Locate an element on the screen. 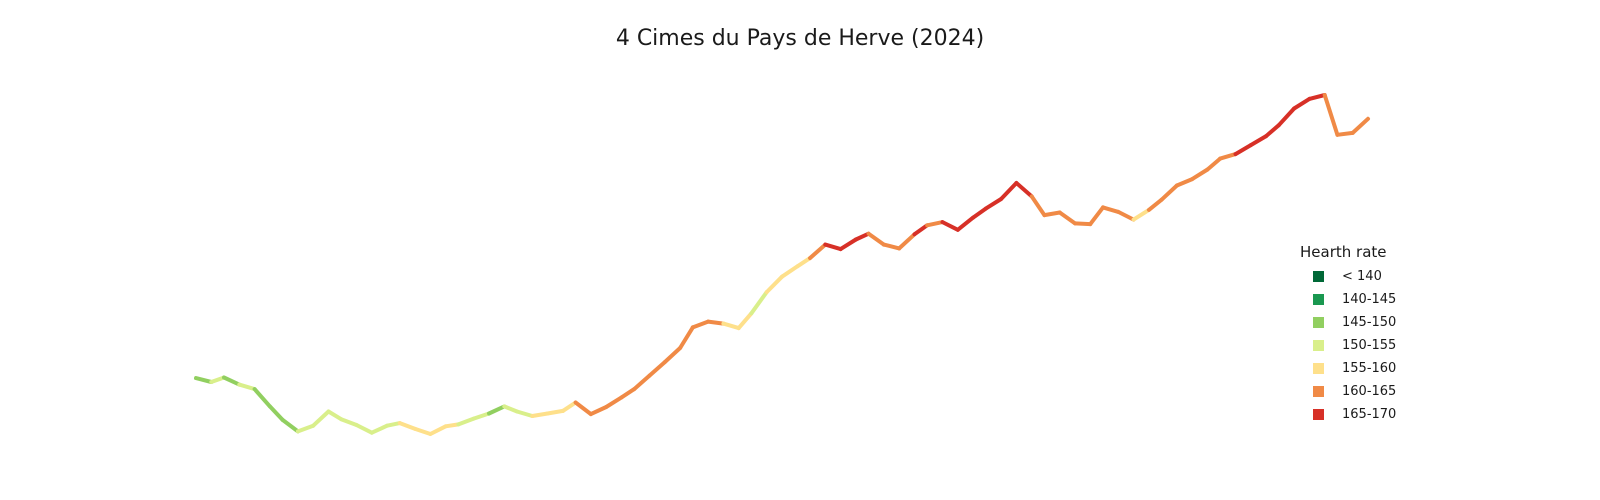  legend-label: 140-145 is located at coordinates (1369, 299).